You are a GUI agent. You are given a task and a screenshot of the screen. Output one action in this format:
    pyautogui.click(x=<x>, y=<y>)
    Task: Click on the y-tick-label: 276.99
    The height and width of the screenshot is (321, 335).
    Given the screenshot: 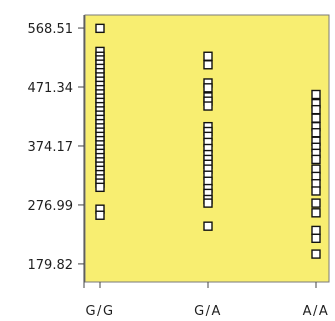 What is the action you would take?
    pyautogui.click(x=51, y=206)
    